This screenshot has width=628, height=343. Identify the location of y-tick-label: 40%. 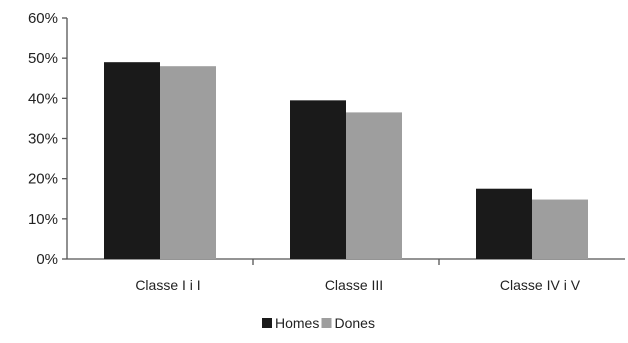
(43, 98).